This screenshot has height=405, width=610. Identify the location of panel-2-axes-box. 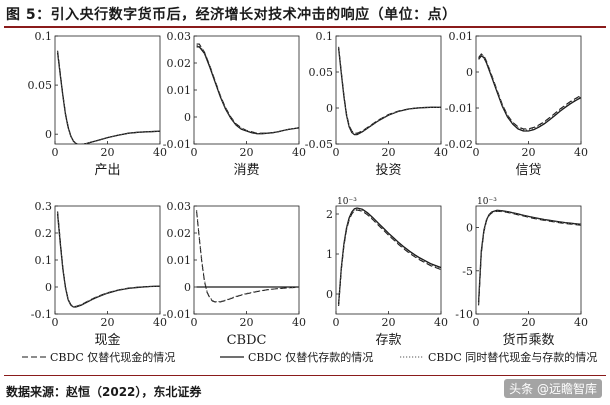
(388, 90).